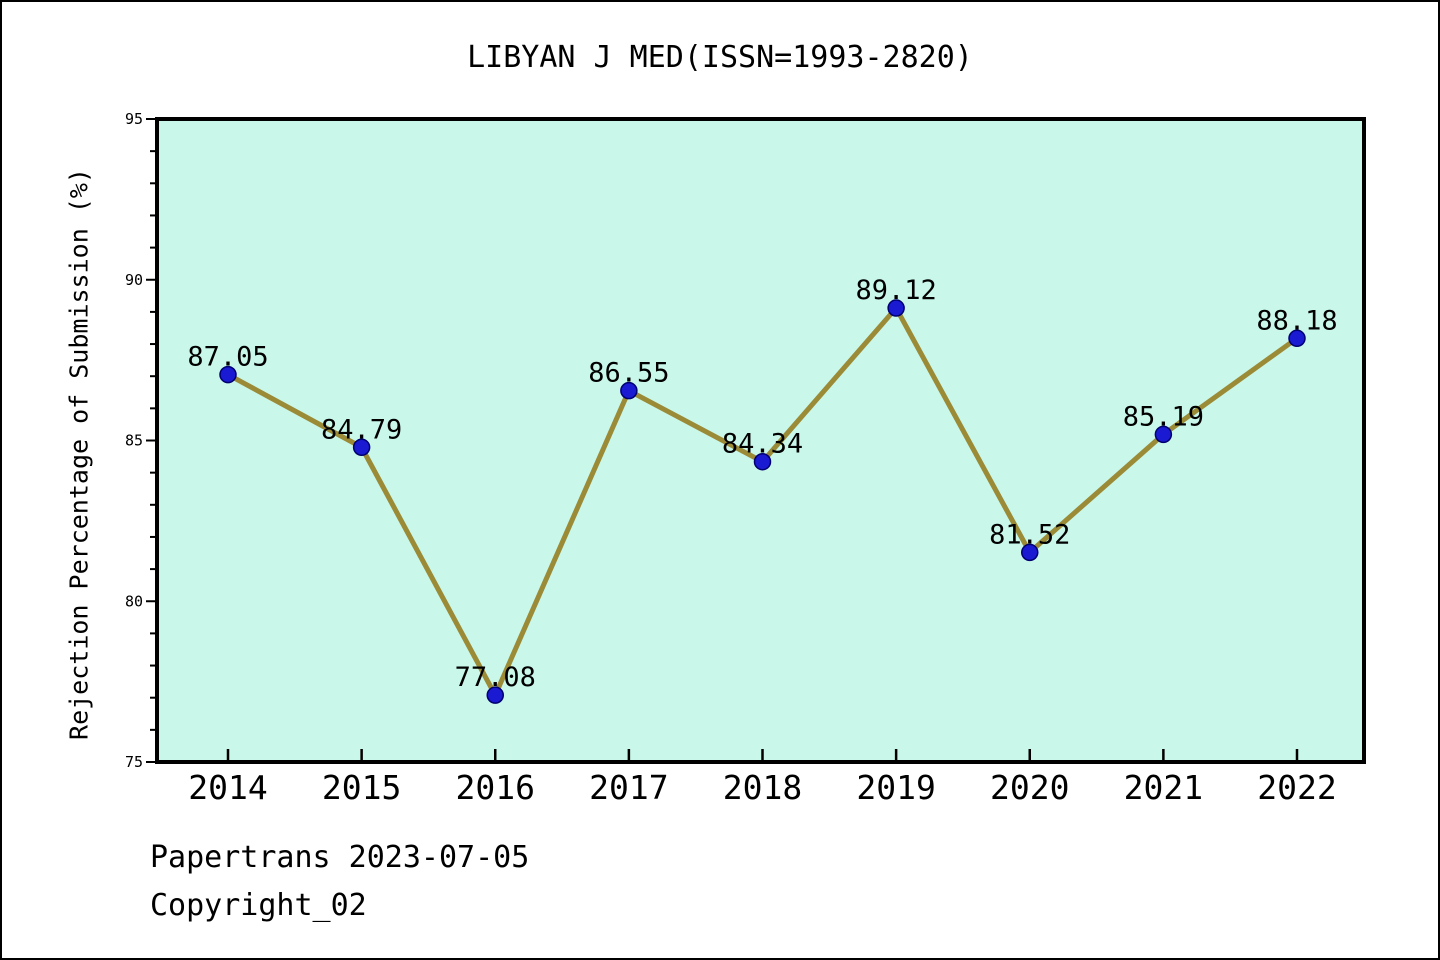 The image size is (1440, 960). Describe the element at coordinates (1163, 787) in the screenshot. I see `x-tick-label: 2021` at that location.